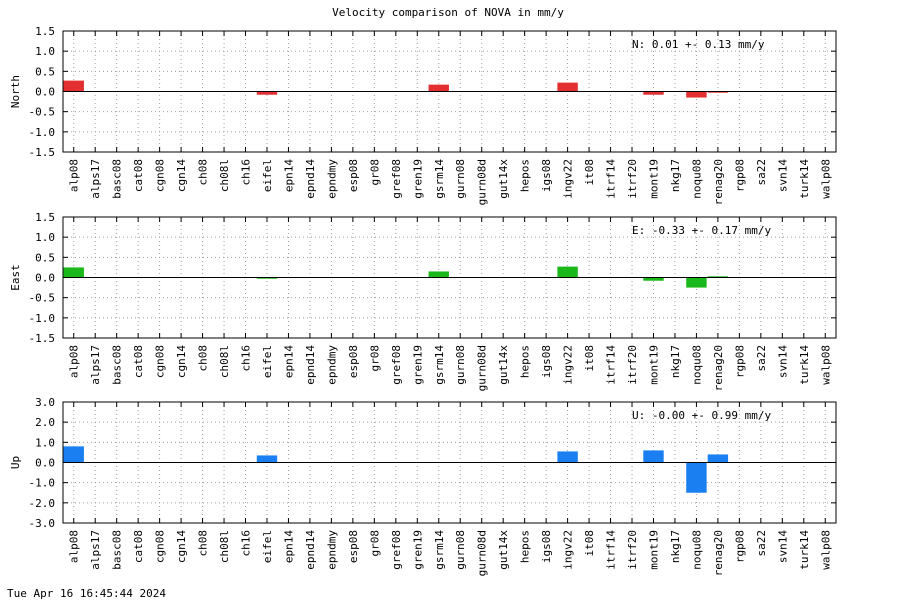 The height and width of the screenshot is (600, 900). Describe the element at coordinates (589, 358) in the screenshot. I see `x-tick-label: it08` at that location.